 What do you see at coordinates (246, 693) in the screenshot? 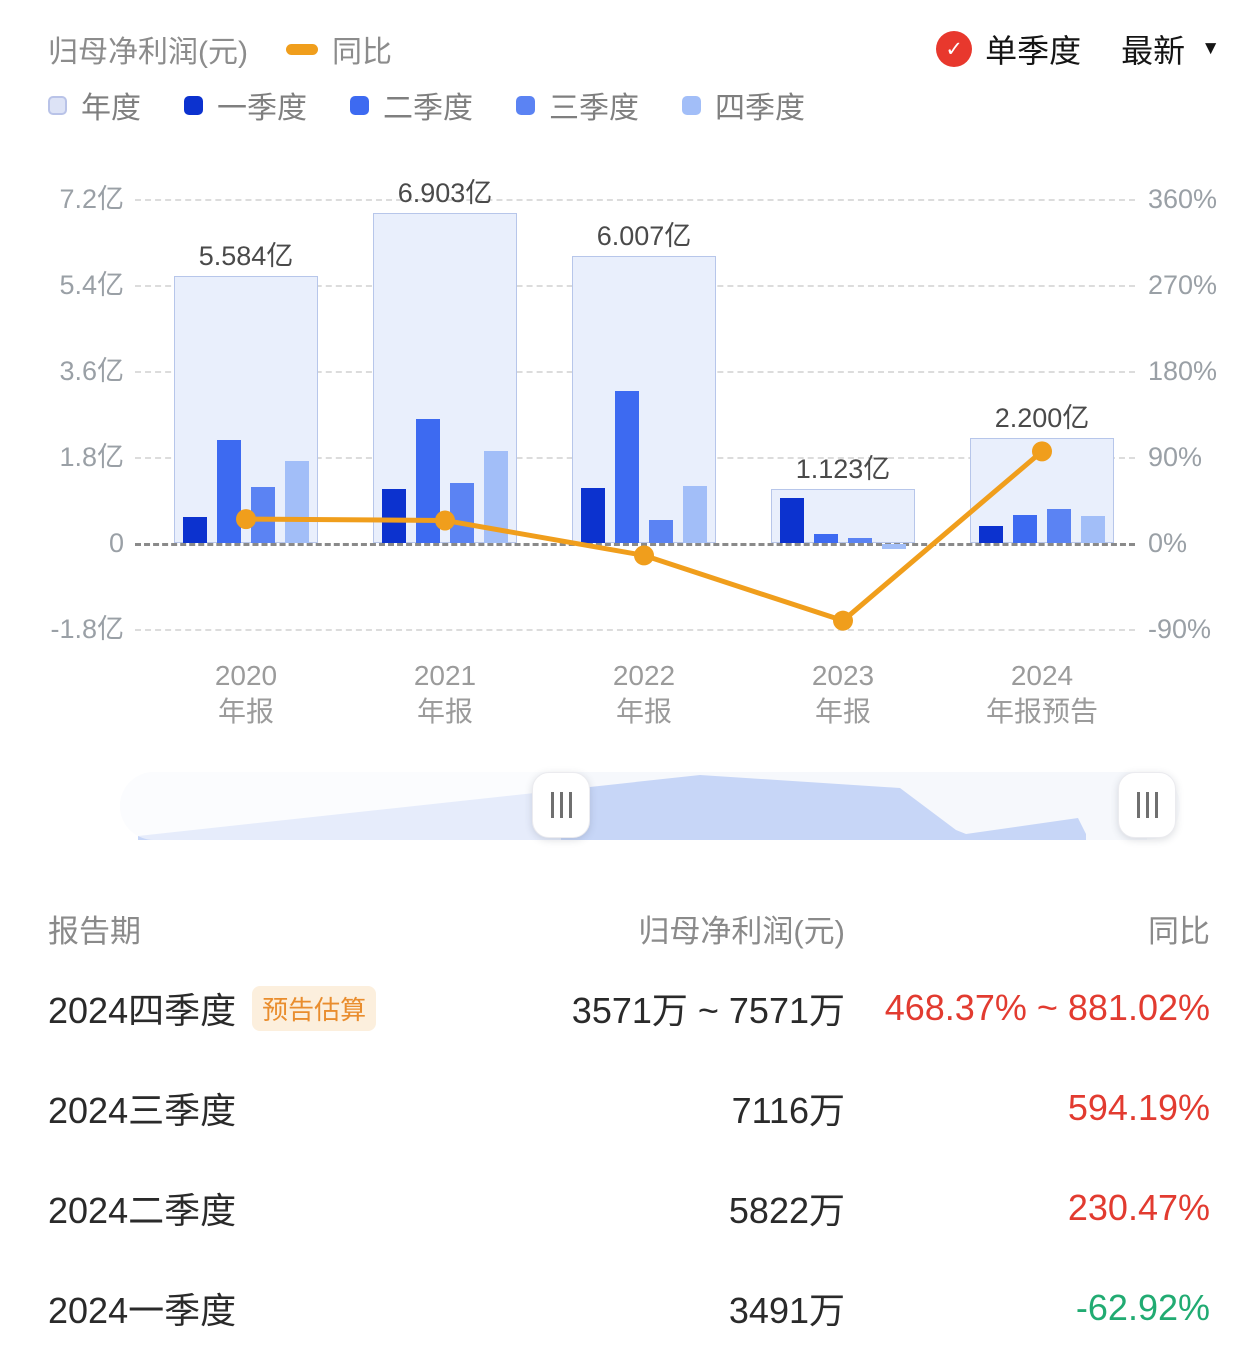
I see `x-axis-label-2020: 2020 年报` at bounding box center [246, 693].